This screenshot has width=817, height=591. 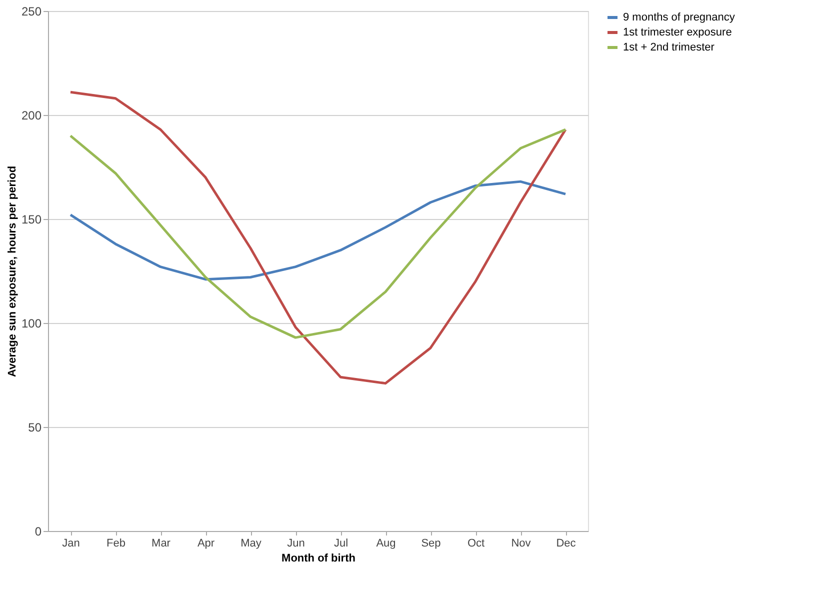 I want to click on y-axis-title: Average sun exposure, hours per period, so click(x=12, y=272).